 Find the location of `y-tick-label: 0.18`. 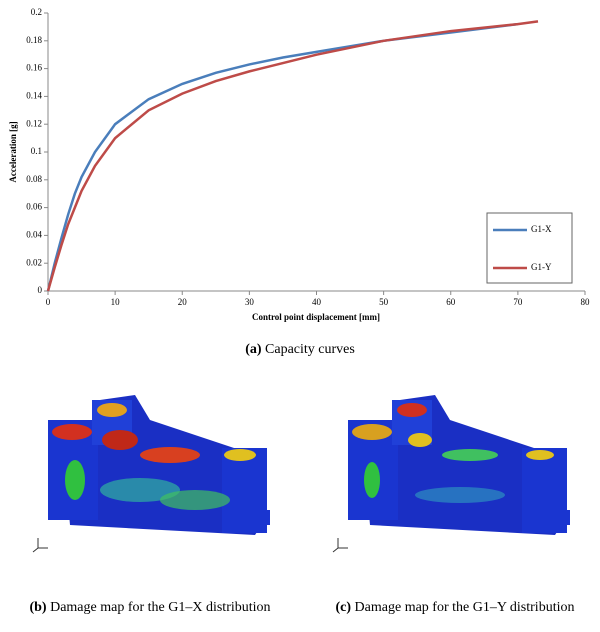

y-tick-label: 0.18 is located at coordinates (34, 40).